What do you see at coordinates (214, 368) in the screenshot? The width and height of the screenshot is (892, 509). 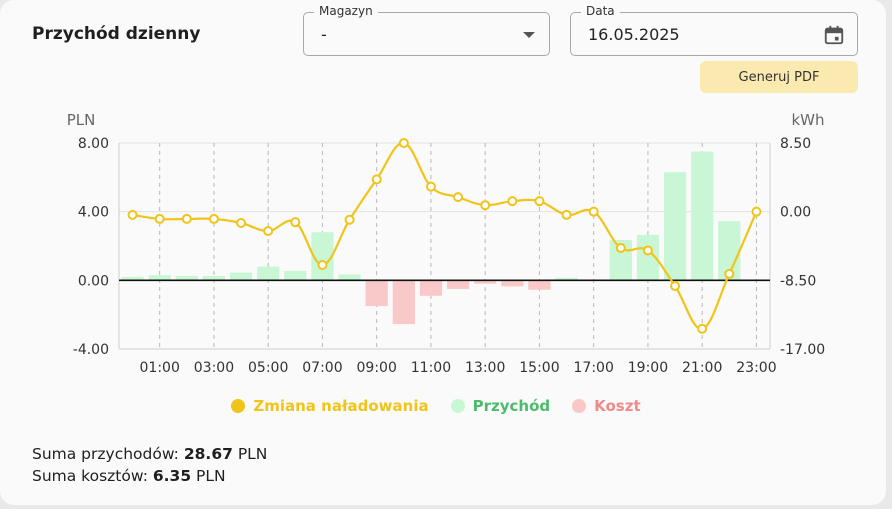 I see `x-tick-label: 03:00` at bounding box center [214, 368].